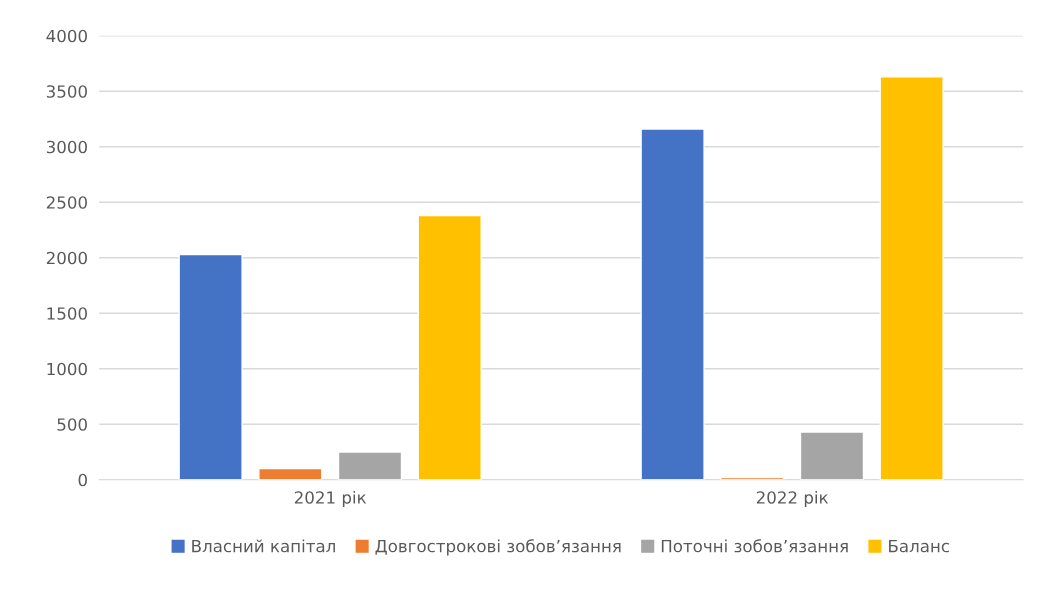  I want to click on y-tick-label: 1000, so click(67, 369).